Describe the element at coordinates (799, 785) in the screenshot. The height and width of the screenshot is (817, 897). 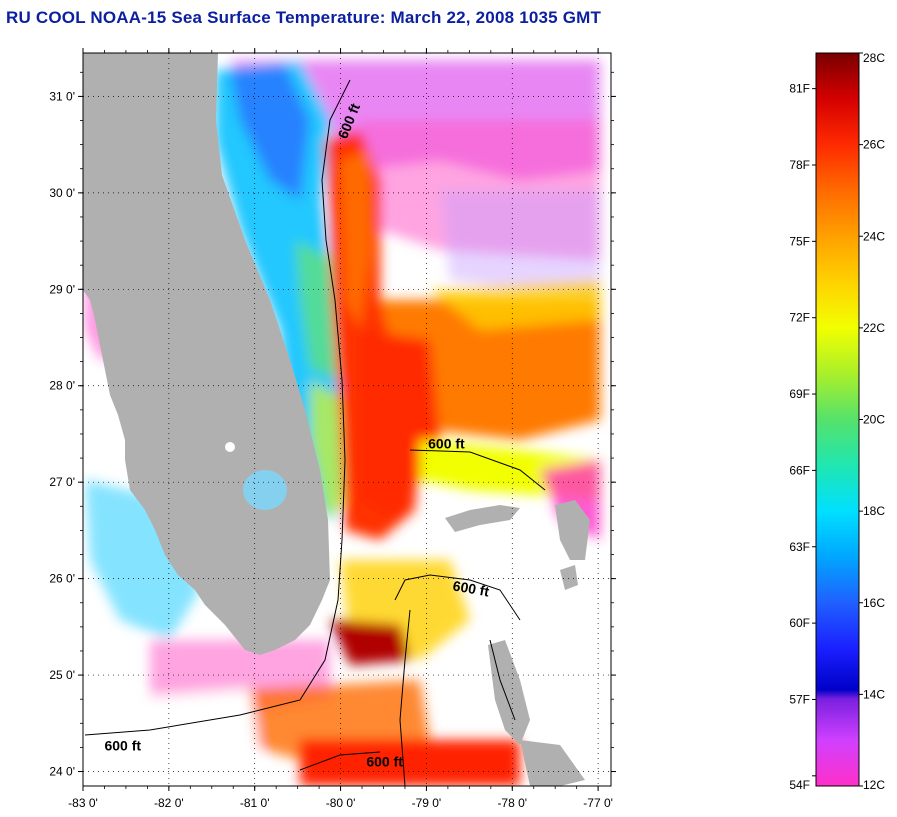
I see `colorbar-fahrenheit-label: 54F` at that location.